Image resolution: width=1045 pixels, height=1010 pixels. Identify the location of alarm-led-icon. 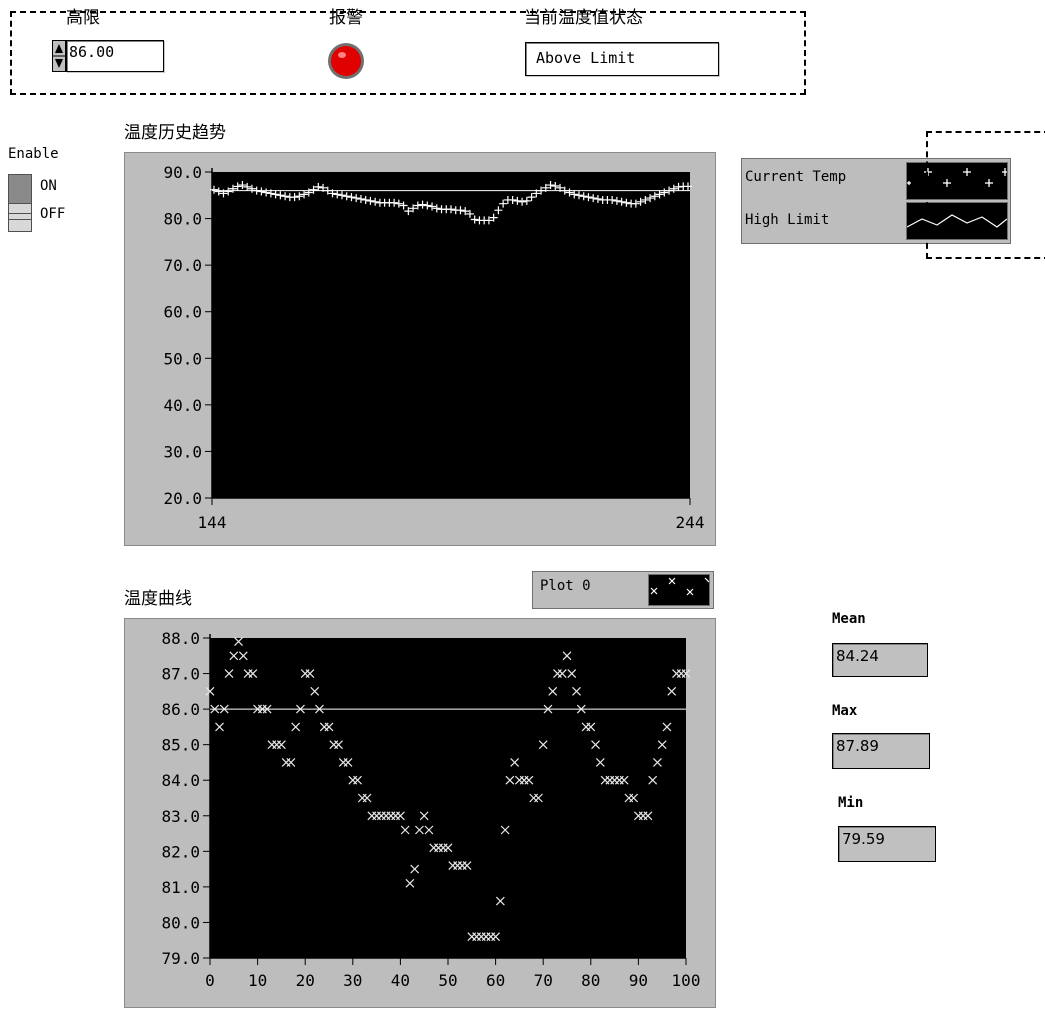
(346, 61).